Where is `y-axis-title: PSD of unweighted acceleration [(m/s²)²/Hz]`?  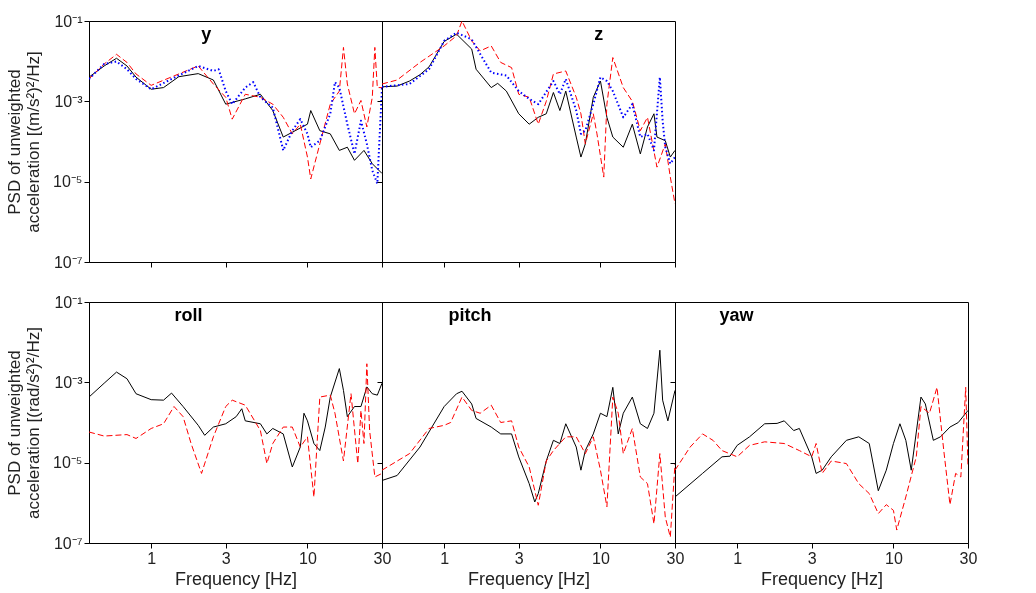
y-axis-title: PSD of unweighted acceleration [(m/s²)²/Hz] is located at coordinates (24, 142).